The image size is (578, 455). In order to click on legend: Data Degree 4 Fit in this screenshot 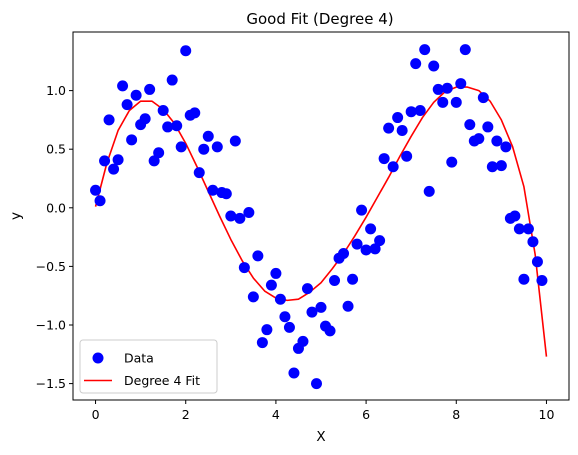, I will do `click(148, 366)`.